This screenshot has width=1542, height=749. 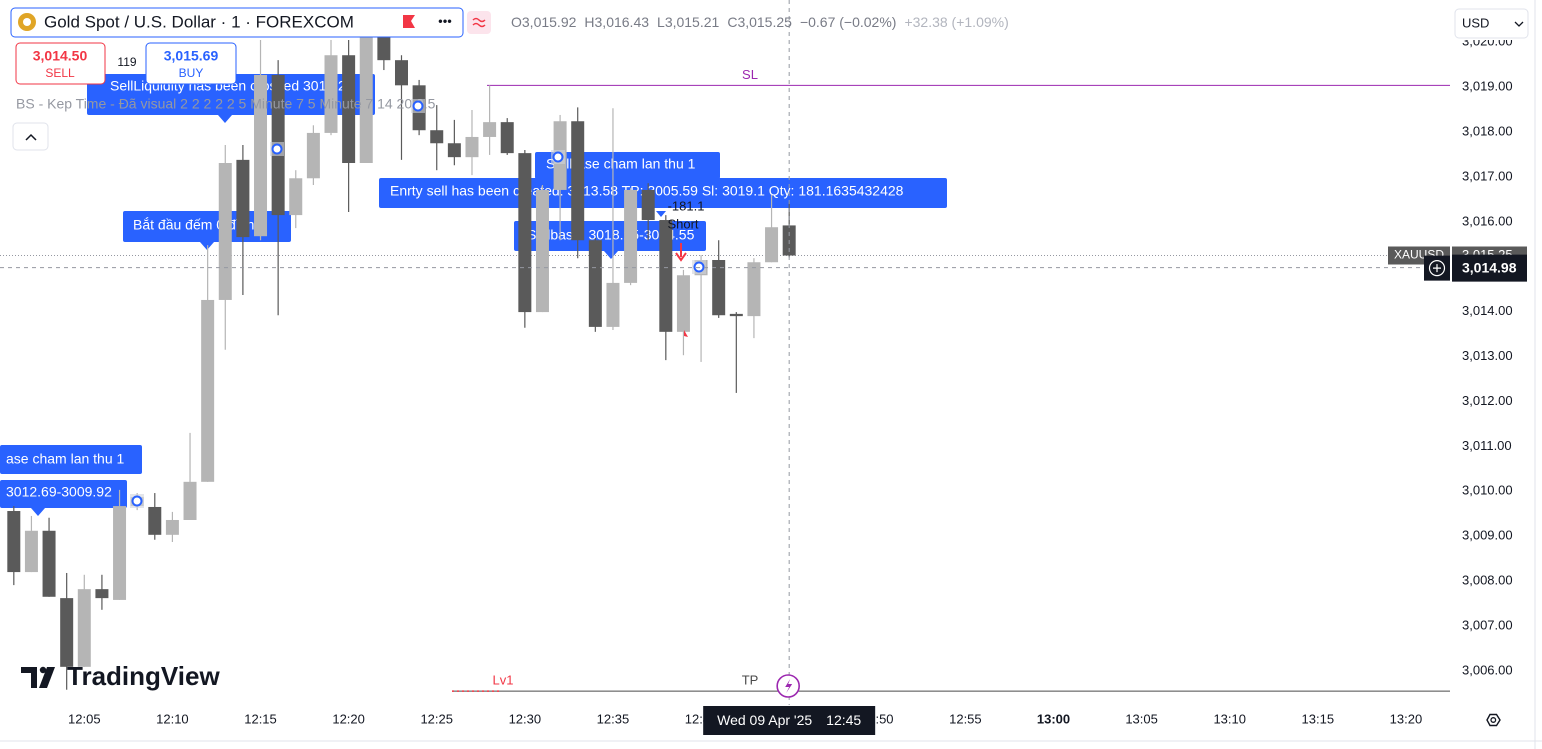 What do you see at coordinates (1487, 310) in the screenshot?
I see `y-tick-label: 3,014.00` at bounding box center [1487, 310].